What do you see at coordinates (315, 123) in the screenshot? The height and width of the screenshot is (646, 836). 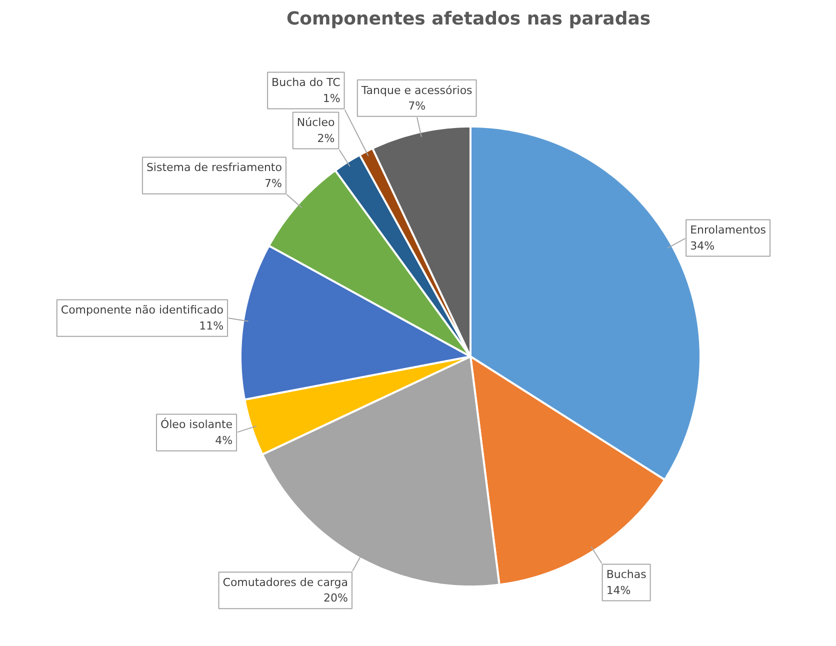 I see `slice-label: Núcleo` at bounding box center [315, 123].